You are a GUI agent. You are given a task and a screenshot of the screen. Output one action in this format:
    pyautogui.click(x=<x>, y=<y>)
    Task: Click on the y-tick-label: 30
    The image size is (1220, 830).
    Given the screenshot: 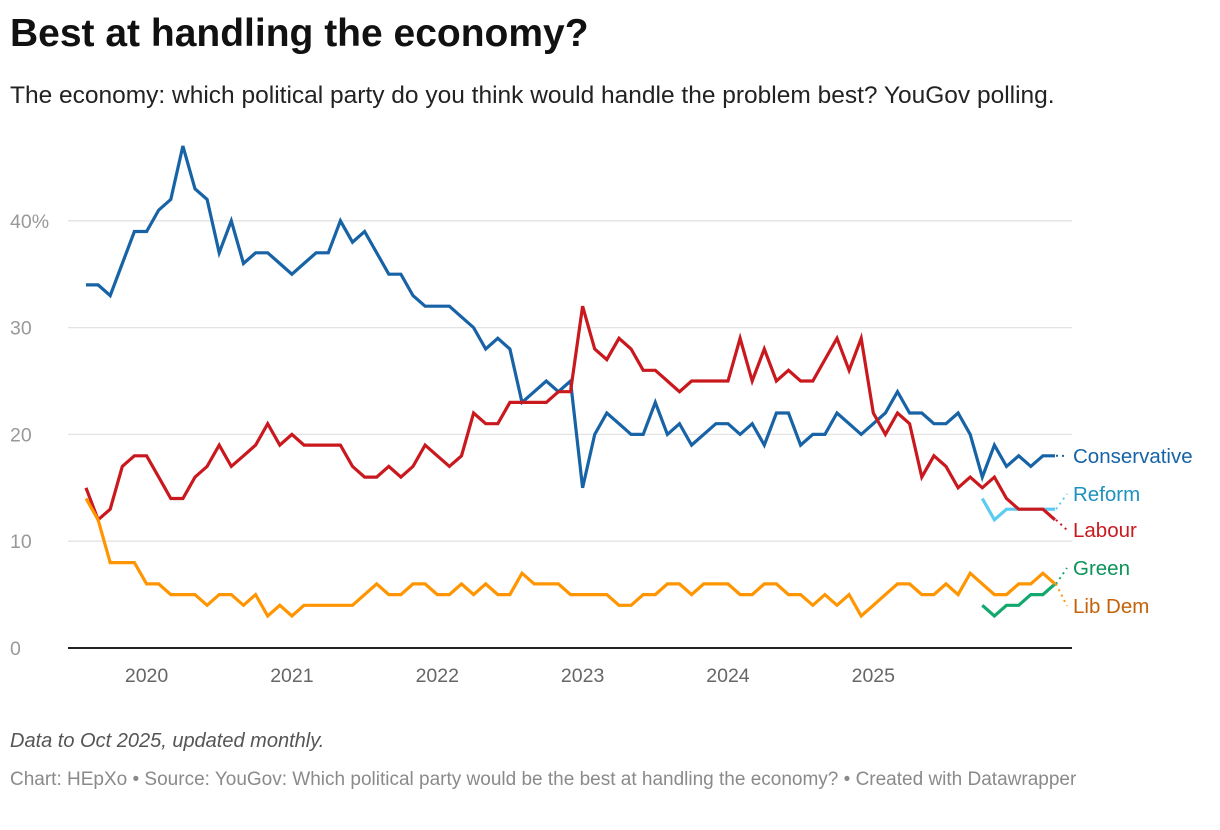 What is the action you would take?
    pyautogui.click(x=21, y=329)
    